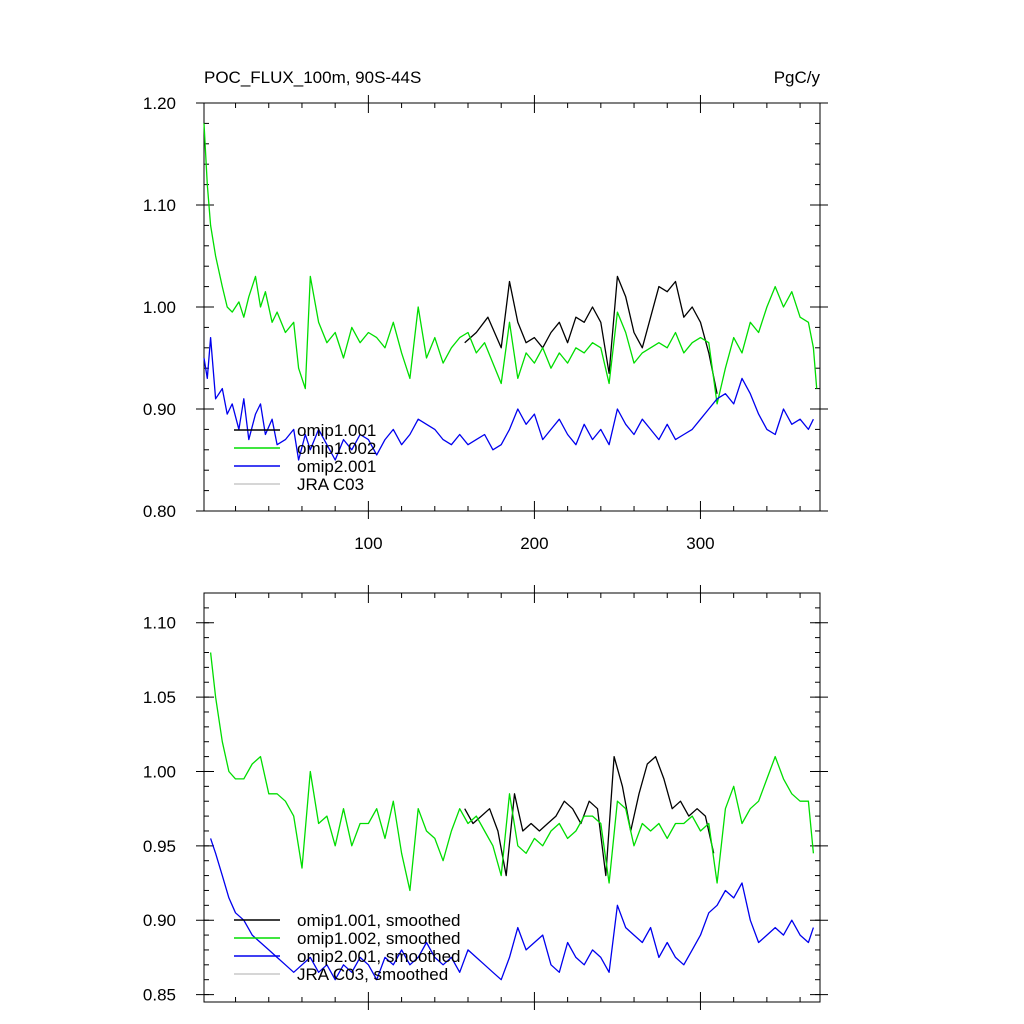  Describe the element at coordinates (159, 846) in the screenshot. I see `y-tick-label: 0.95` at that location.